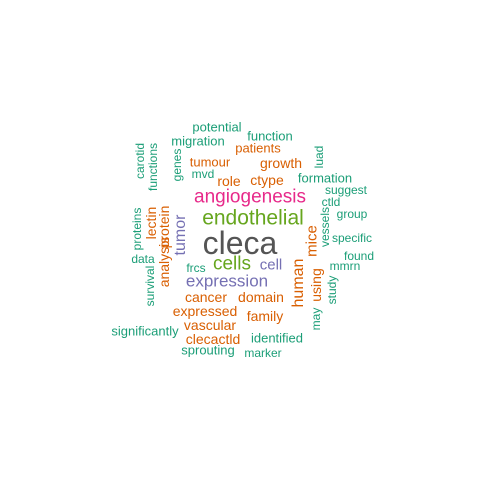  What do you see at coordinates (352, 214) in the screenshot?
I see `word-group: group` at bounding box center [352, 214].